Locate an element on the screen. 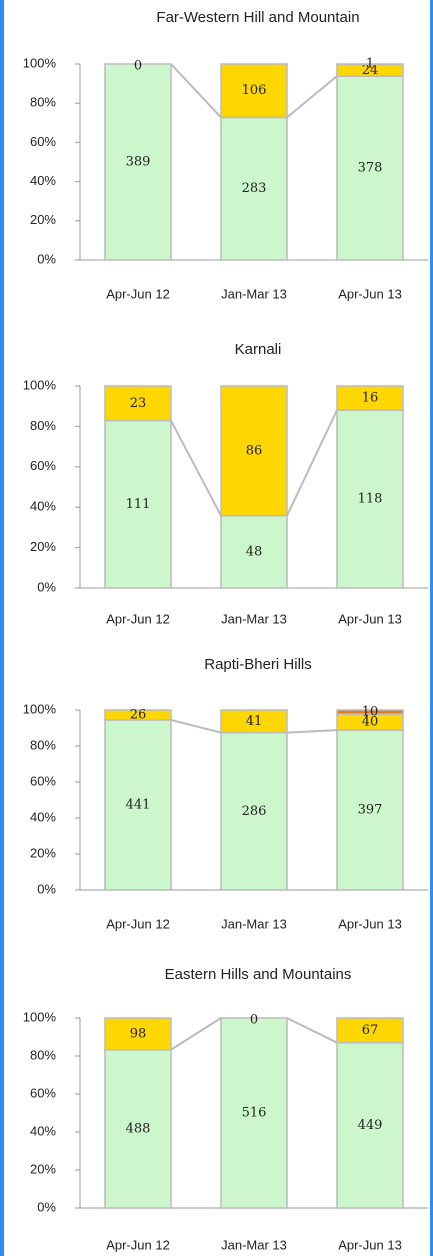 This screenshot has width=433, height=1256. value-label: 10 is located at coordinates (370, 712).